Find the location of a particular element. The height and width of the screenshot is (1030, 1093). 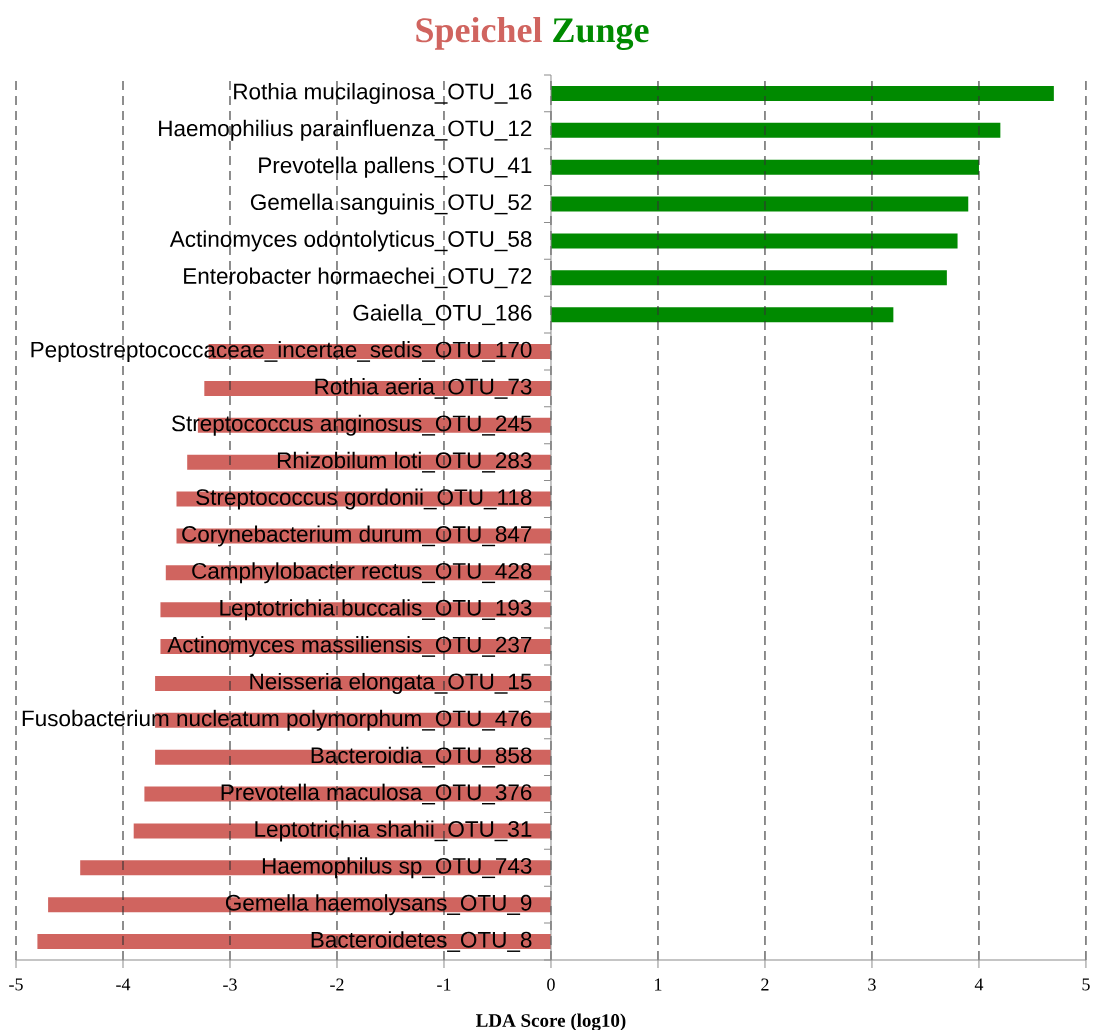

x-tick-label: 1 is located at coordinates (658, 984).